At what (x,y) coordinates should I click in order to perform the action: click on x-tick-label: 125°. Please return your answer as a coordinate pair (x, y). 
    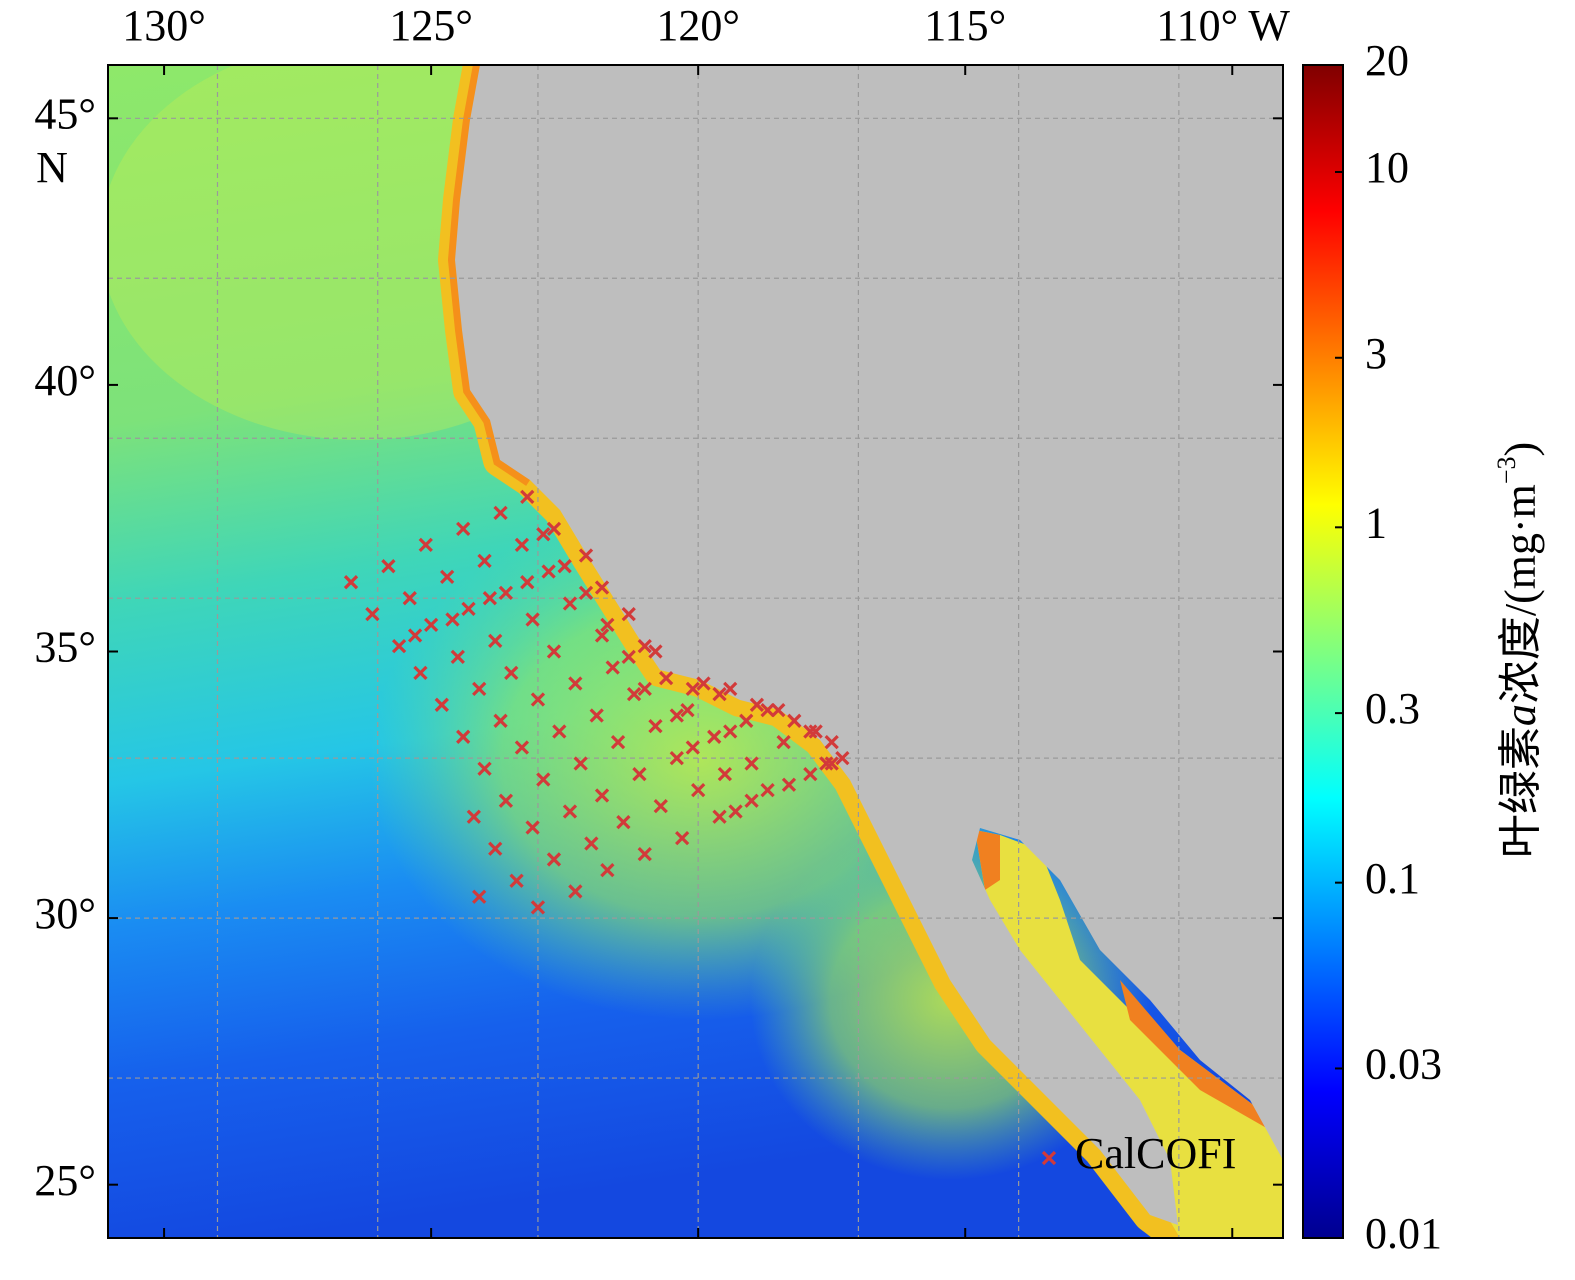
    Looking at the image, I should click on (431, 25).